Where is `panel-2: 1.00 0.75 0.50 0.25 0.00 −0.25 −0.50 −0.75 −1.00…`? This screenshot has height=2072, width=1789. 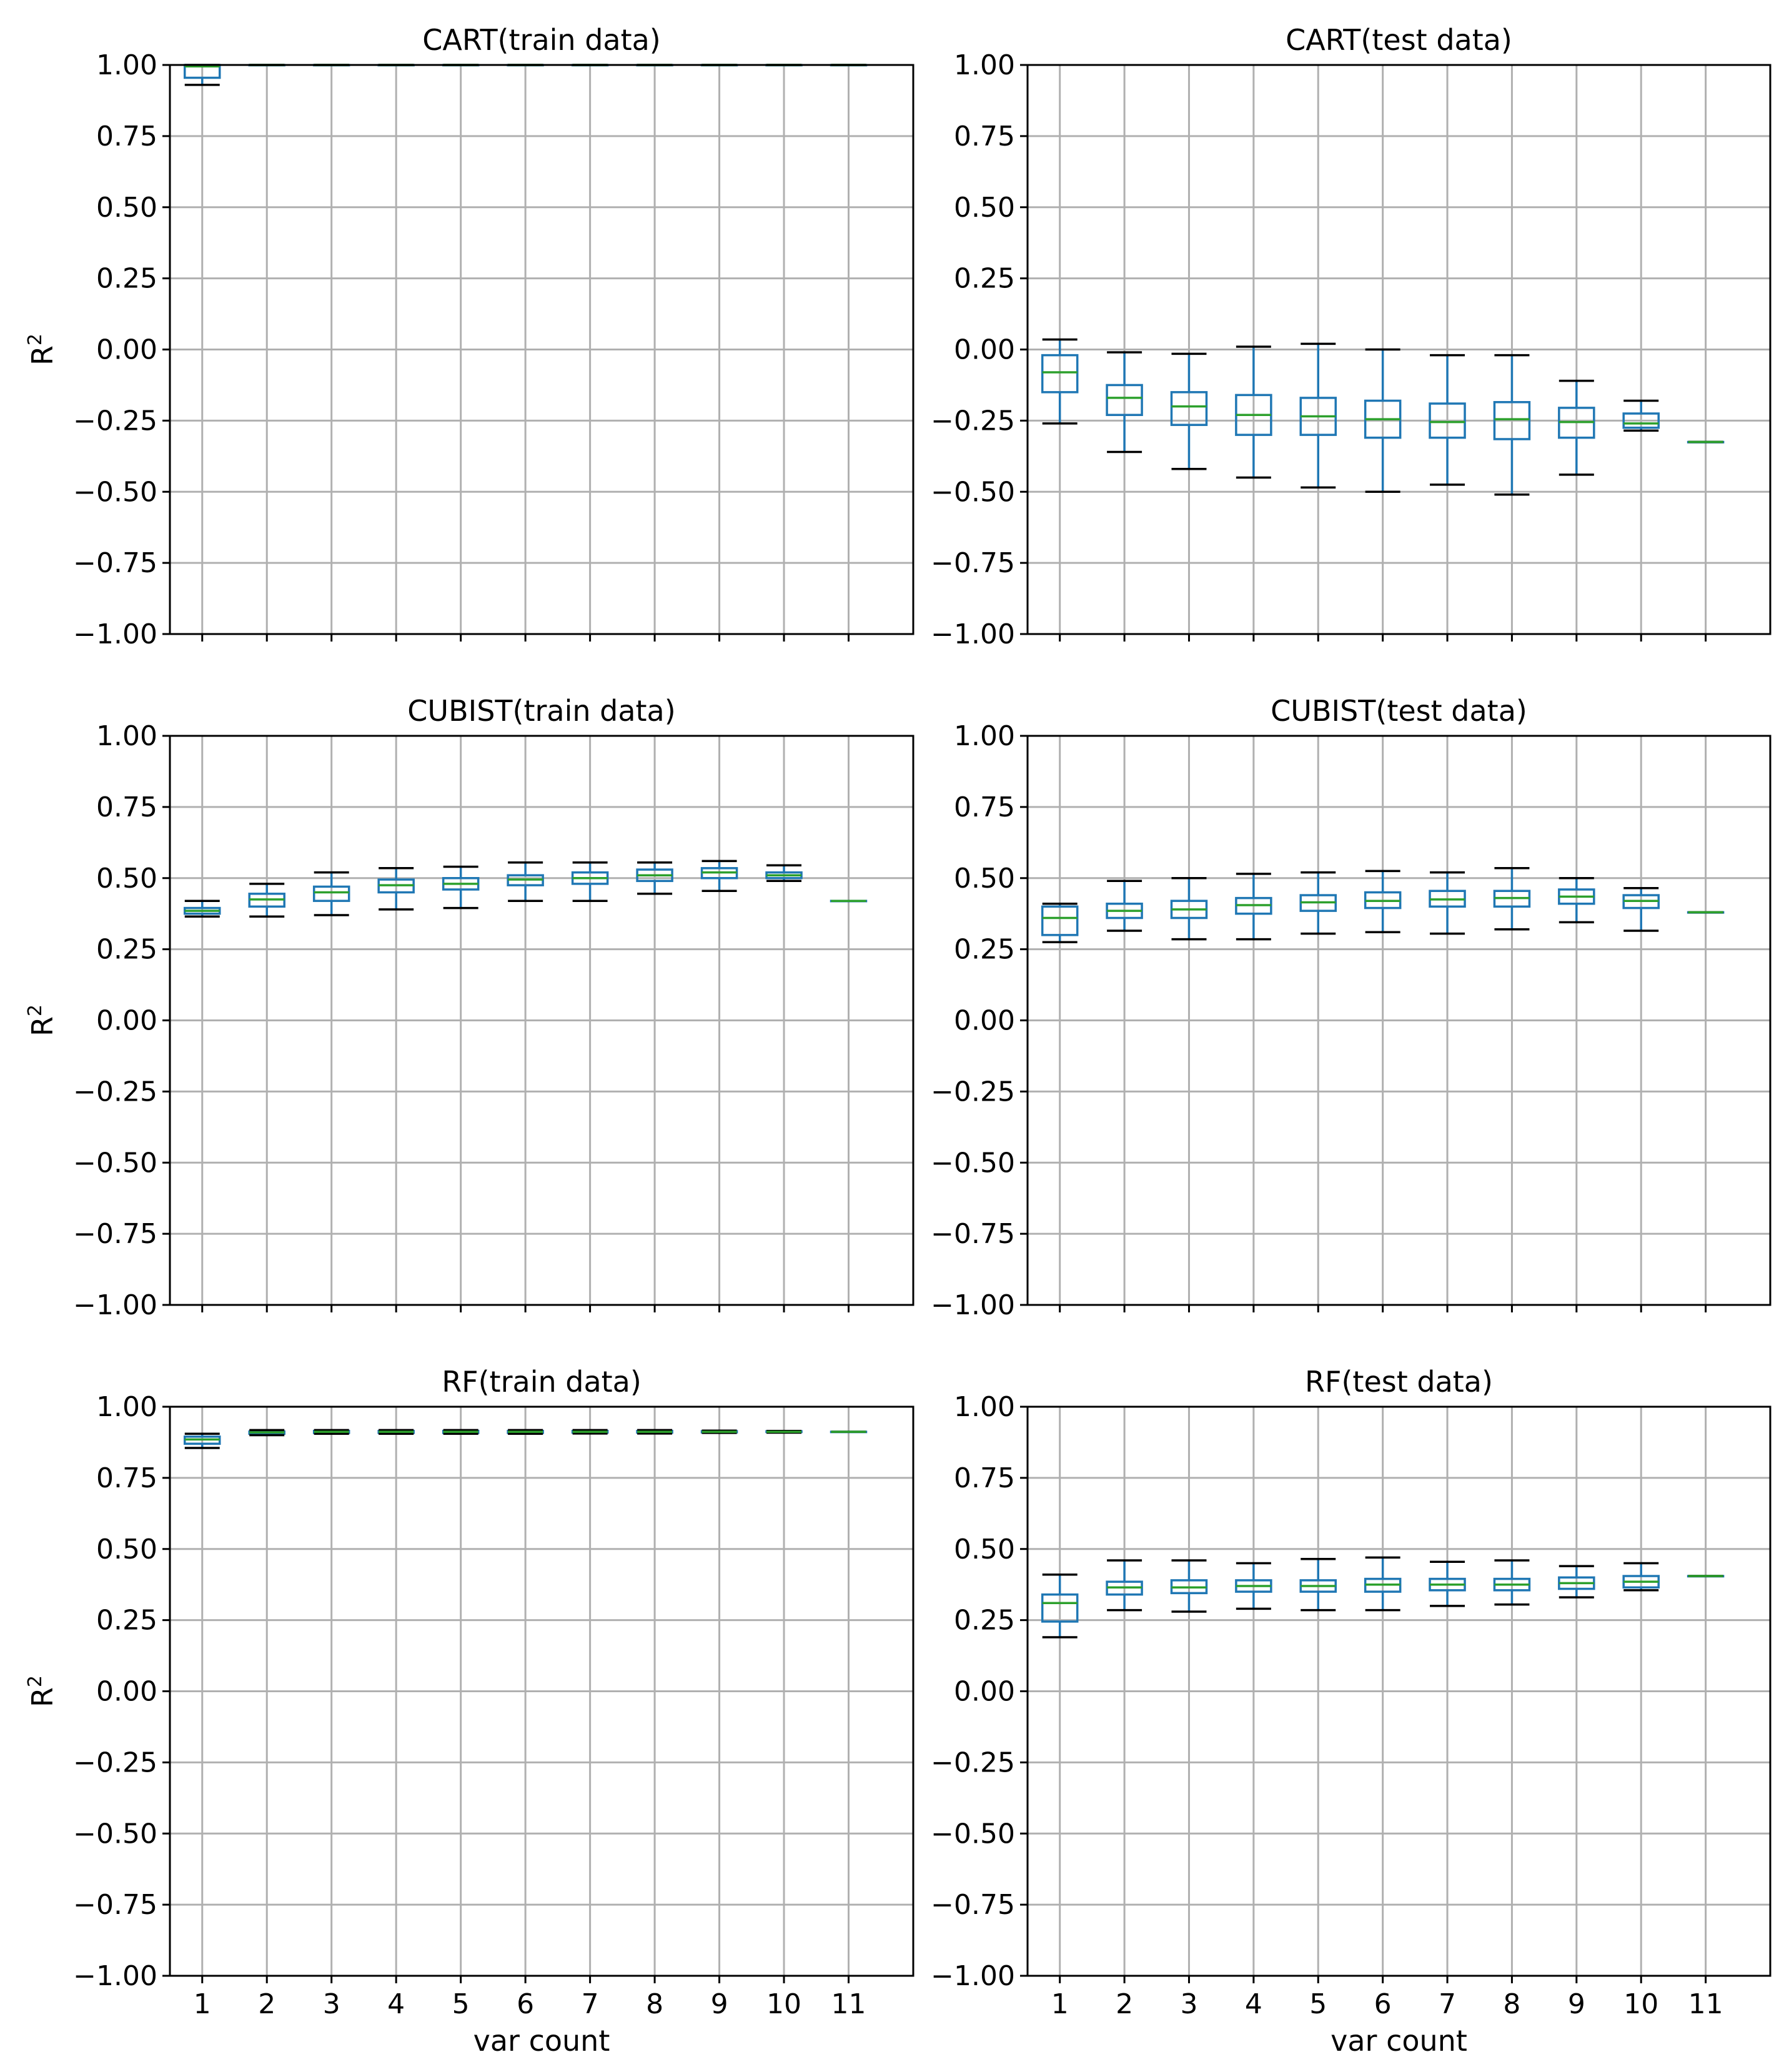
panel-2: 1.00 0.75 0.50 0.25 0.00 −0.25 −0.50 −0.75 −1.00… is located at coordinates (1351, 336).